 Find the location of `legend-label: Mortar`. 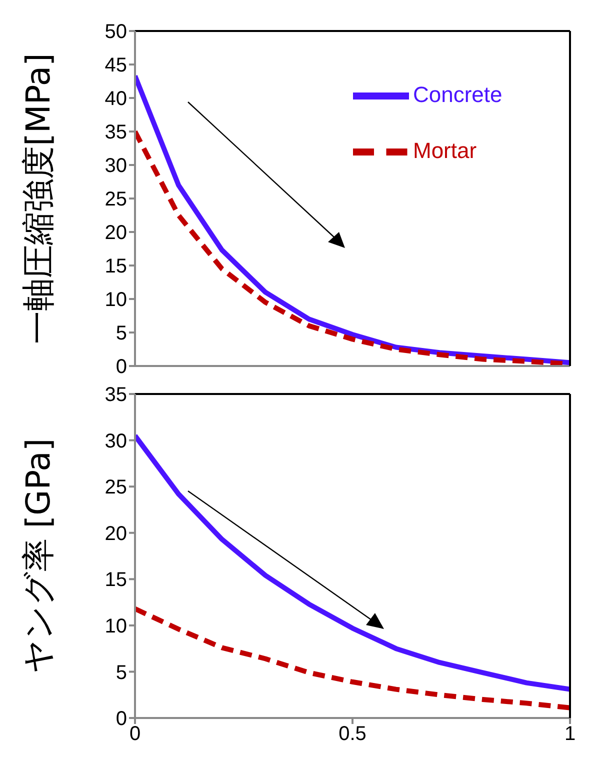

legend-label: Mortar is located at coordinates (445, 150).